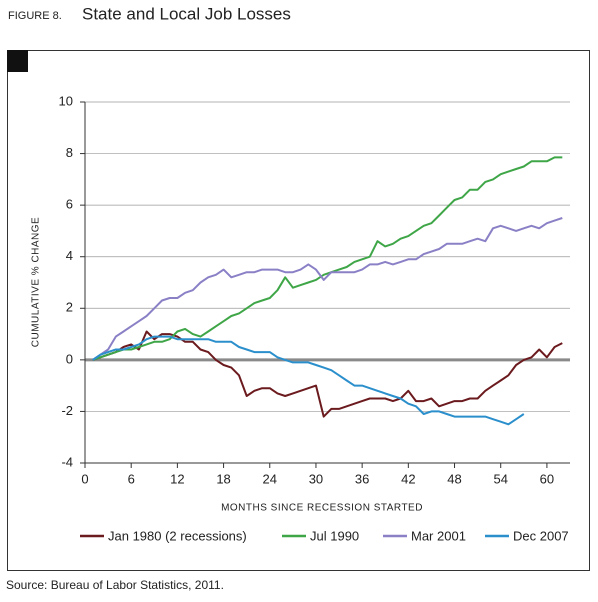 This screenshot has width=598, height=602. Describe the element at coordinates (67, 461) in the screenshot. I see `y-tick-label: -4` at that location.